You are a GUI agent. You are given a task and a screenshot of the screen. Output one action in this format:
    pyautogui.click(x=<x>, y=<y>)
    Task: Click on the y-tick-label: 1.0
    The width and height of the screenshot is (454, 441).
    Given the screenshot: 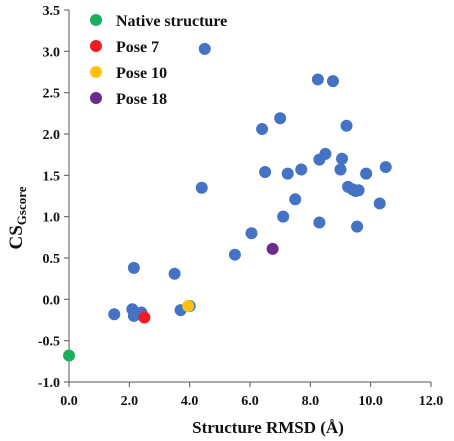 What is the action you would take?
    pyautogui.click(x=52, y=218)
    